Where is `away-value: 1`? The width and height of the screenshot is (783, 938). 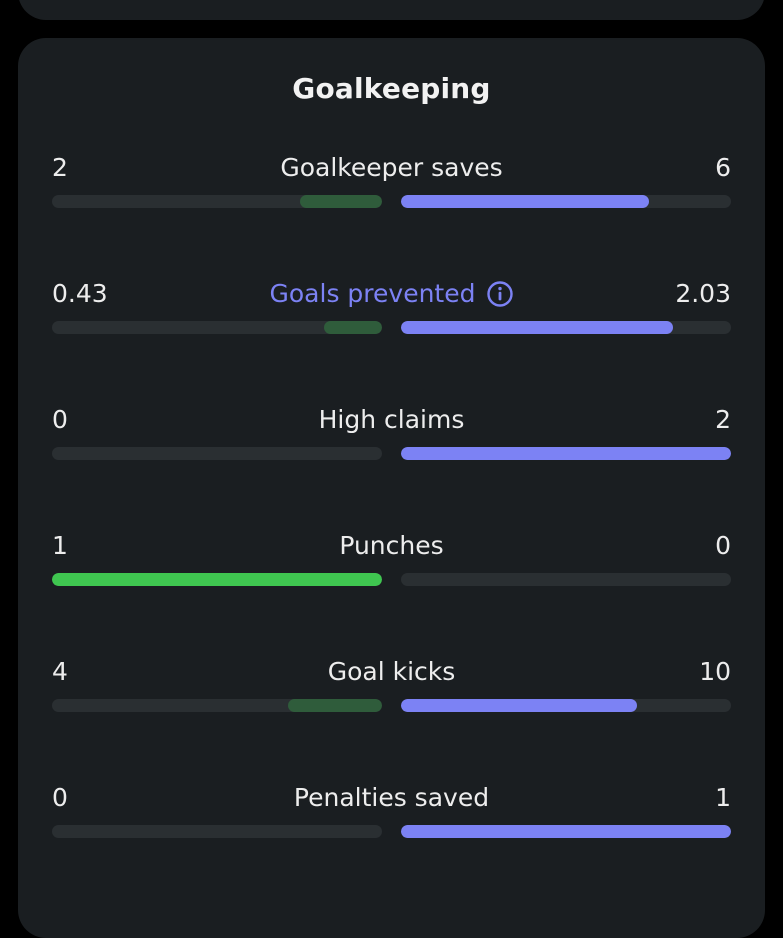 away-value: 1 is located at coordinates (723, 797).